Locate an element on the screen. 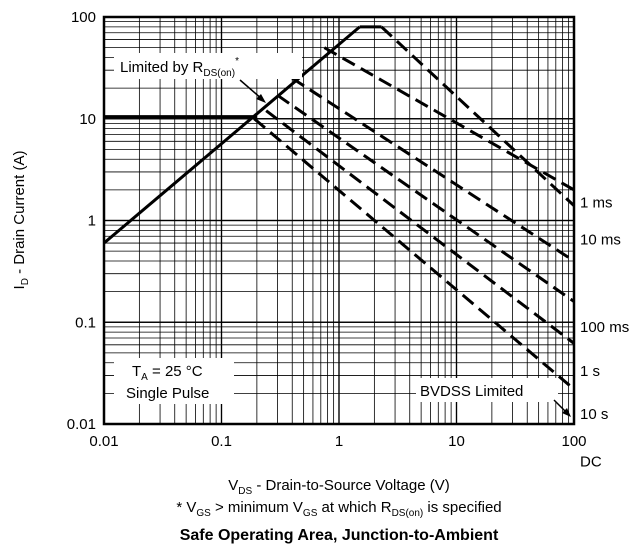  x-tick-label: 0.1 is located at coordinates (221, 441).